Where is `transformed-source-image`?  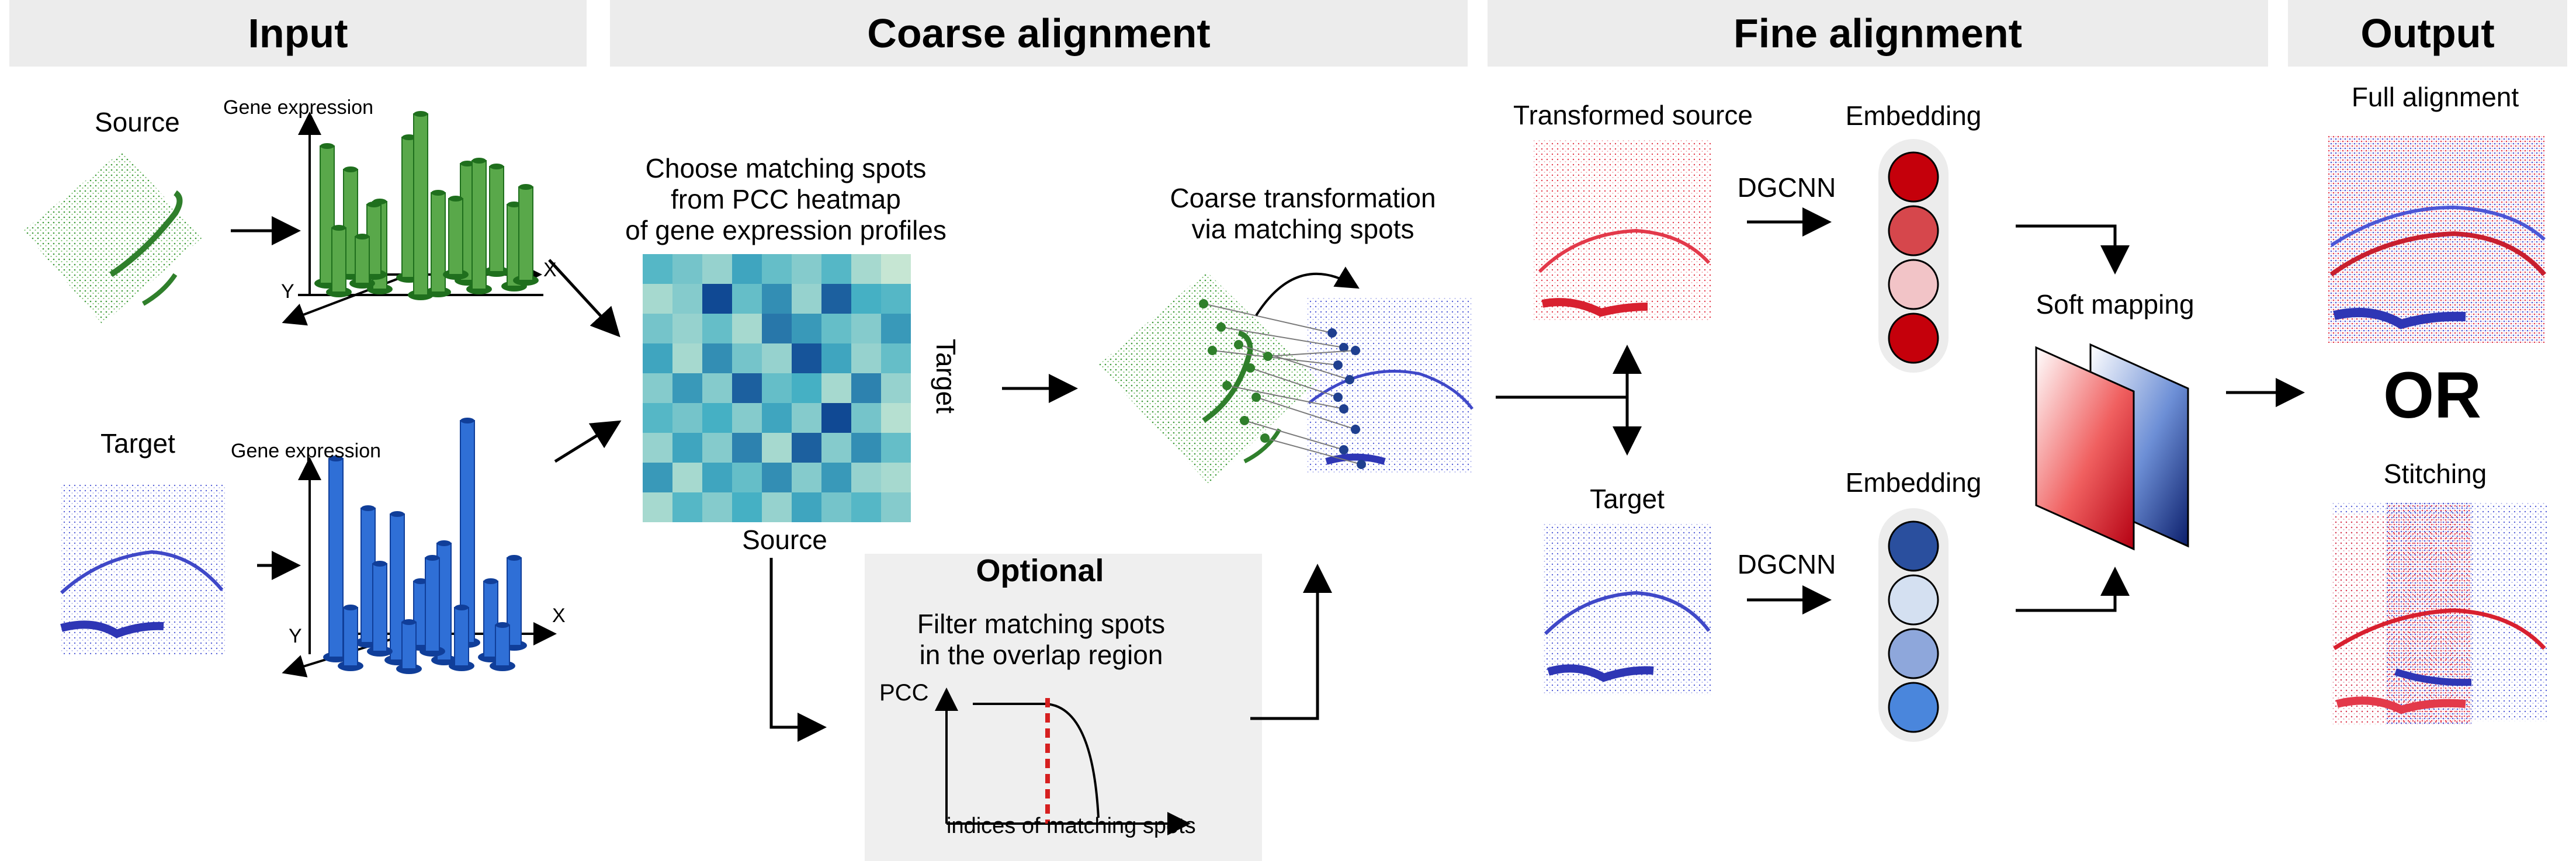 transformed-source-image is located at coordinates (1623, 230).